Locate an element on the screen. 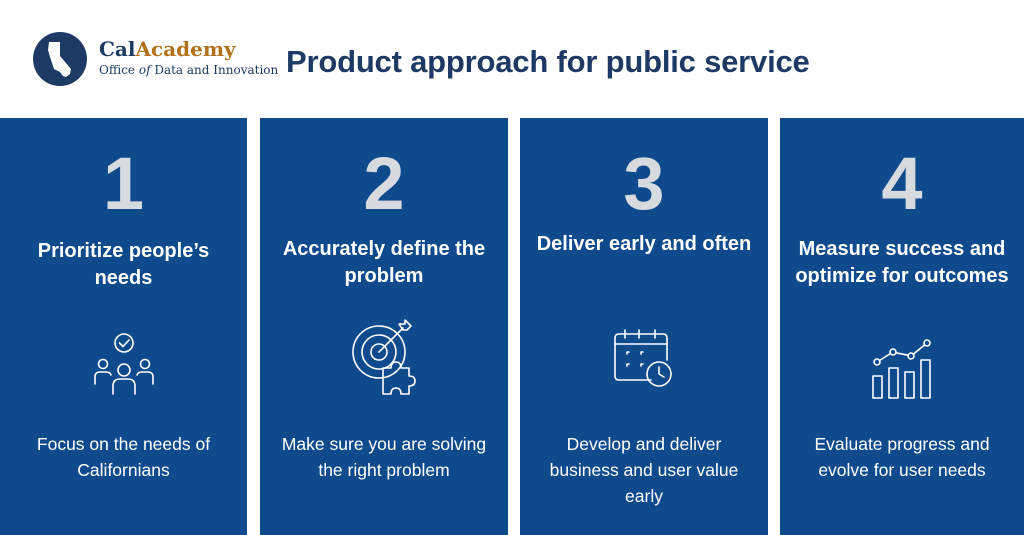  people-check-icon is located at coordinates (124, 367).